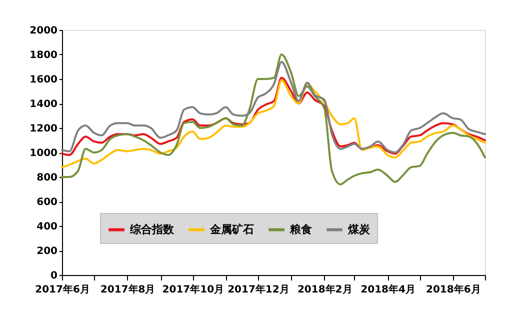  Describe the element at coordinates (44, 104) in the screenshot. I see `y-tick-label: 1400` at that location.